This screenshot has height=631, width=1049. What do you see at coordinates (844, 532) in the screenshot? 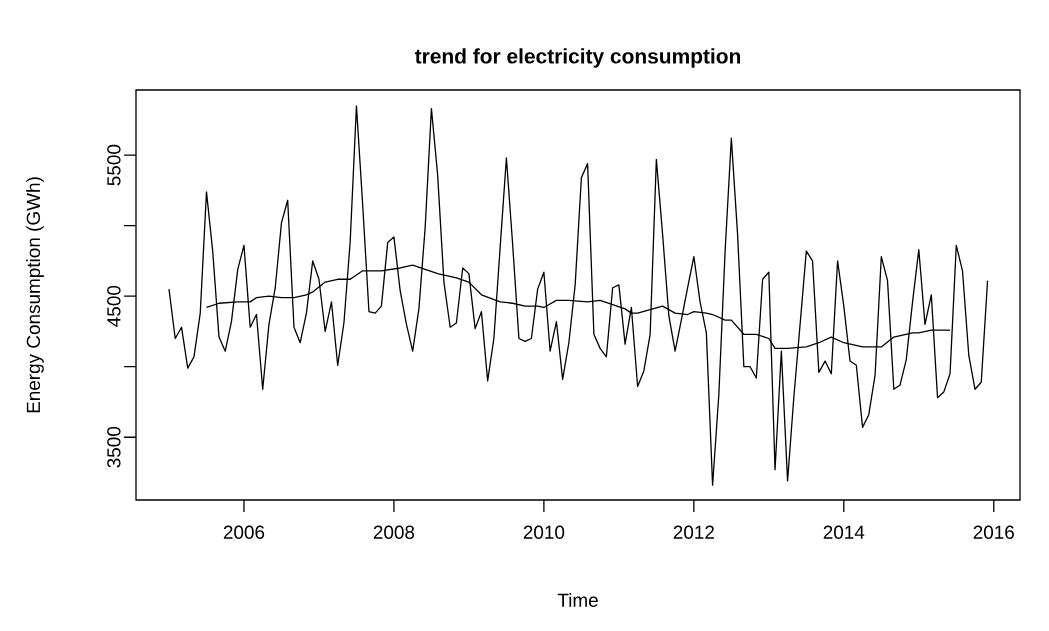
I see `x-tick-label: 2014` at bounding box center [844, 532].